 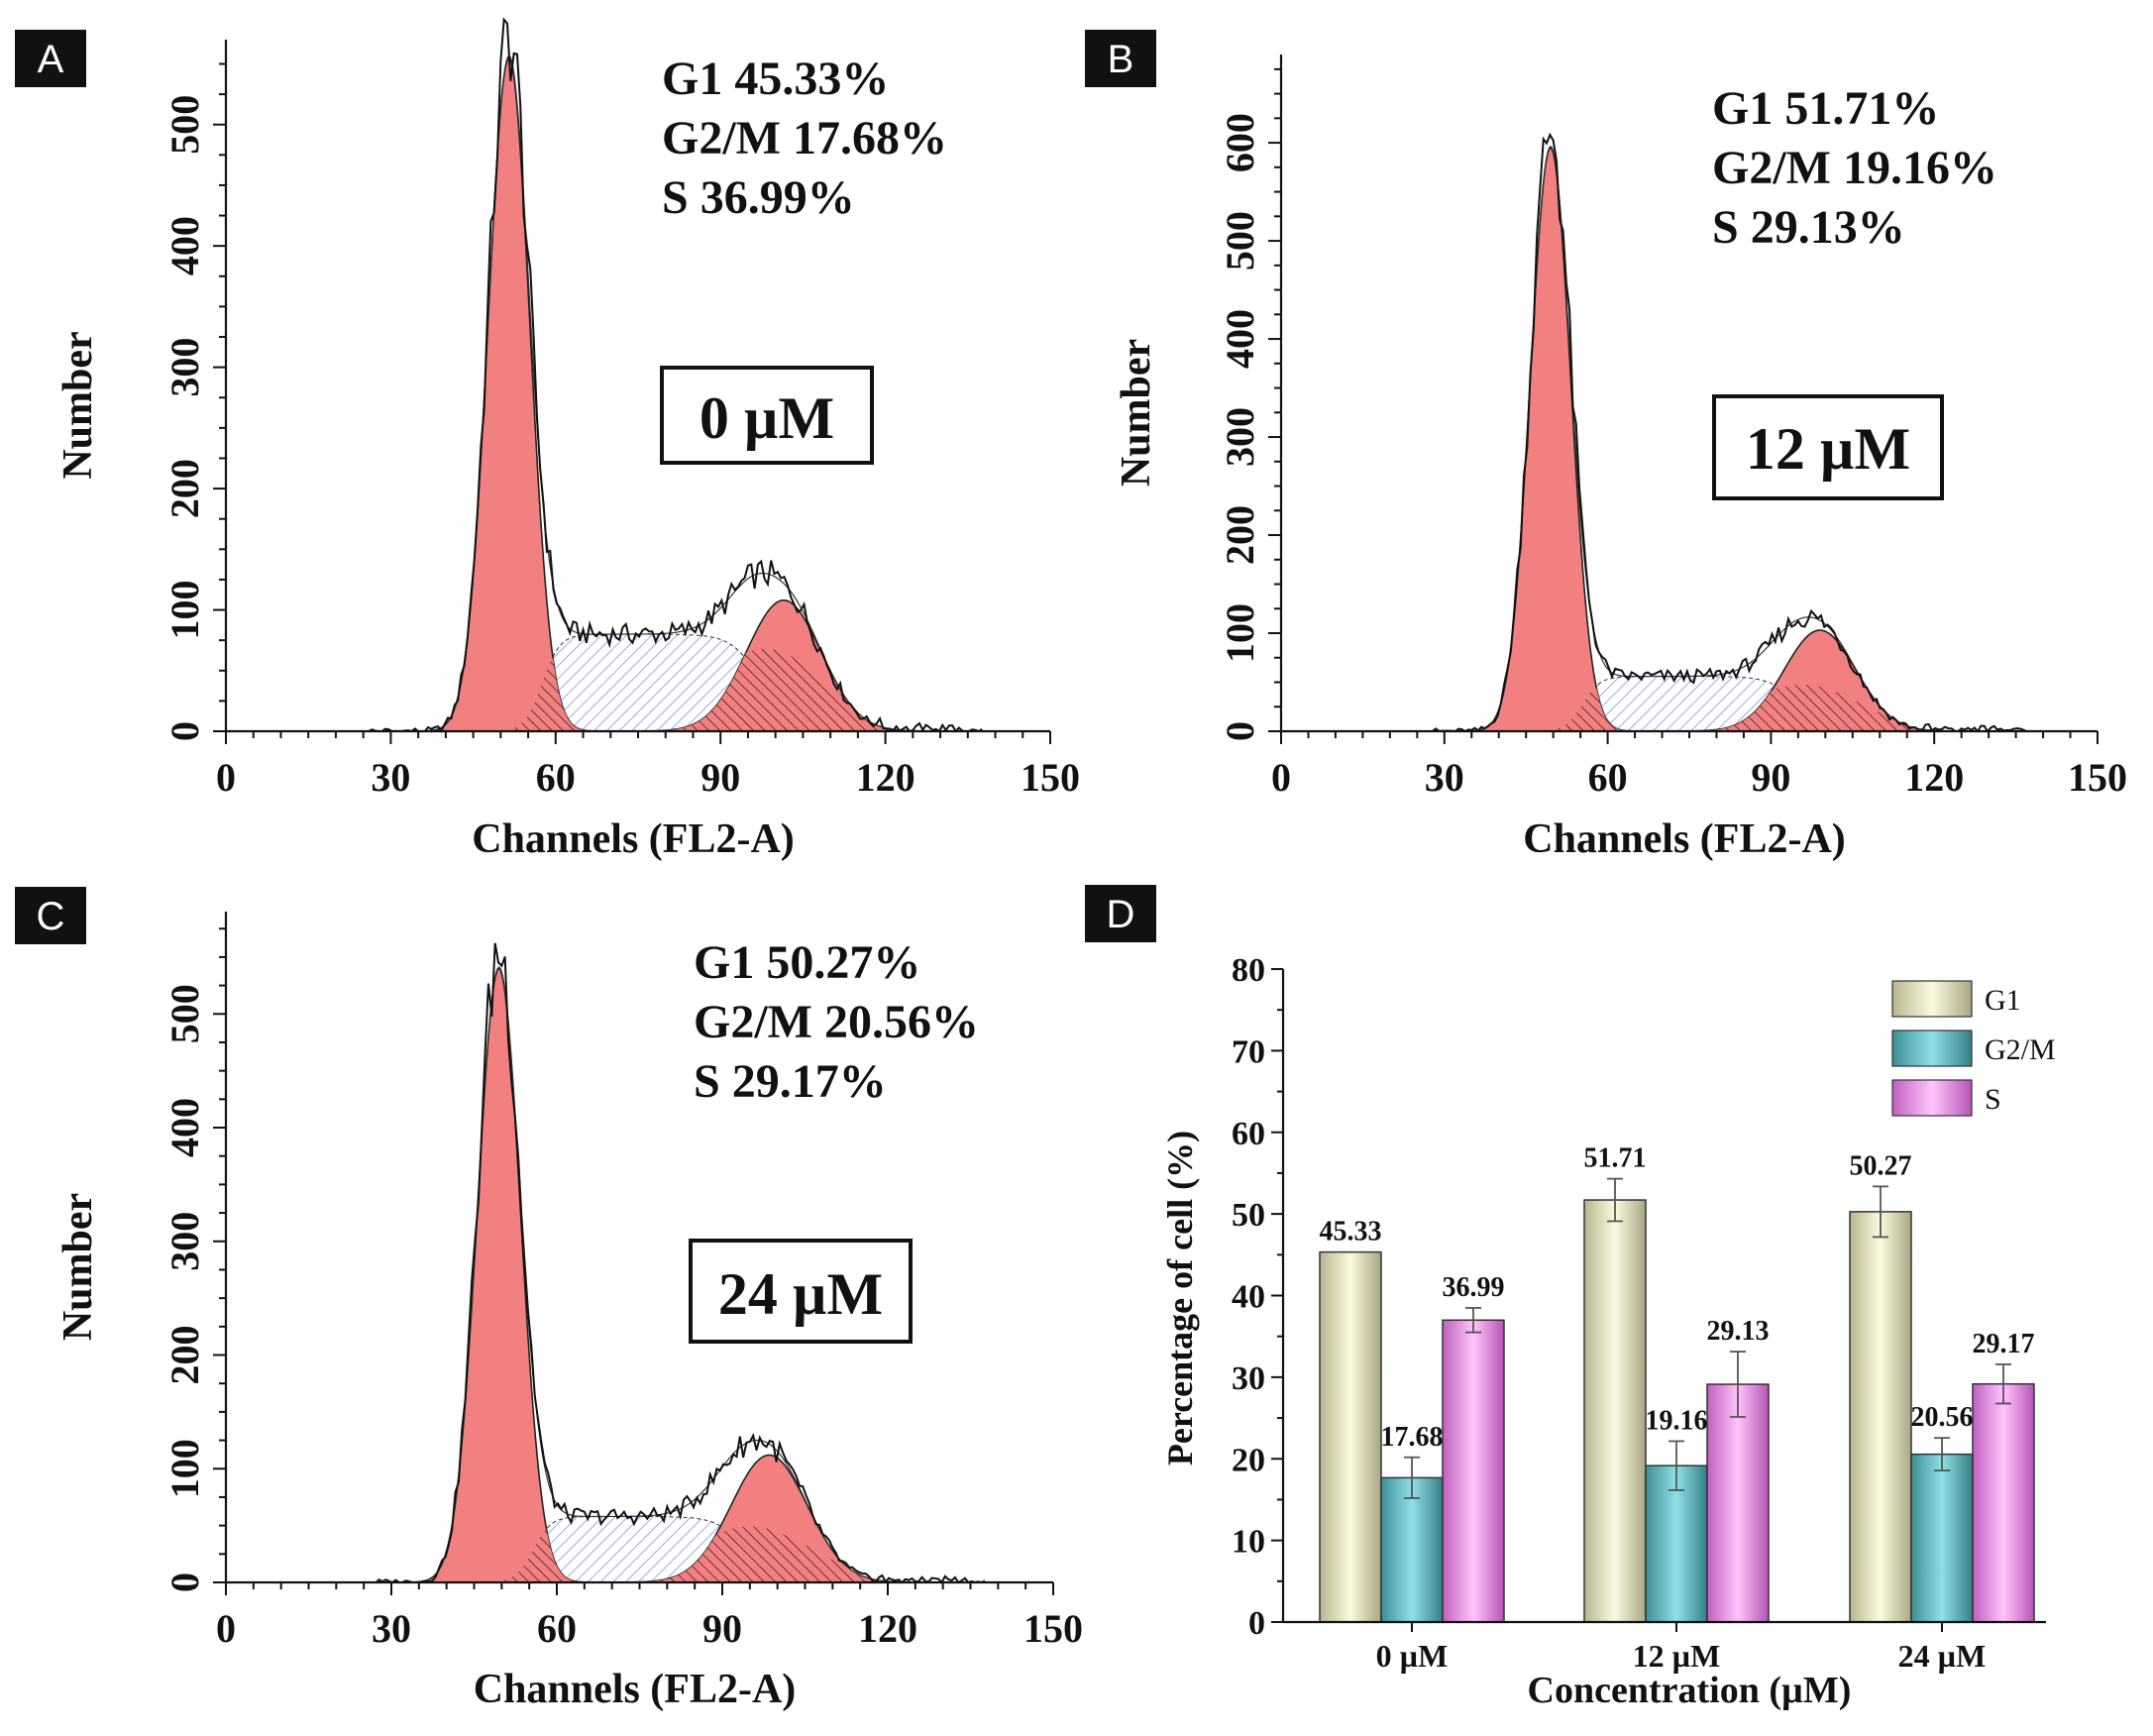 What do you see at coordinates (1942, 1656) in the screenshot?
I see `x-tick-label: 24 µM` at bounding box center [1942, 1656].